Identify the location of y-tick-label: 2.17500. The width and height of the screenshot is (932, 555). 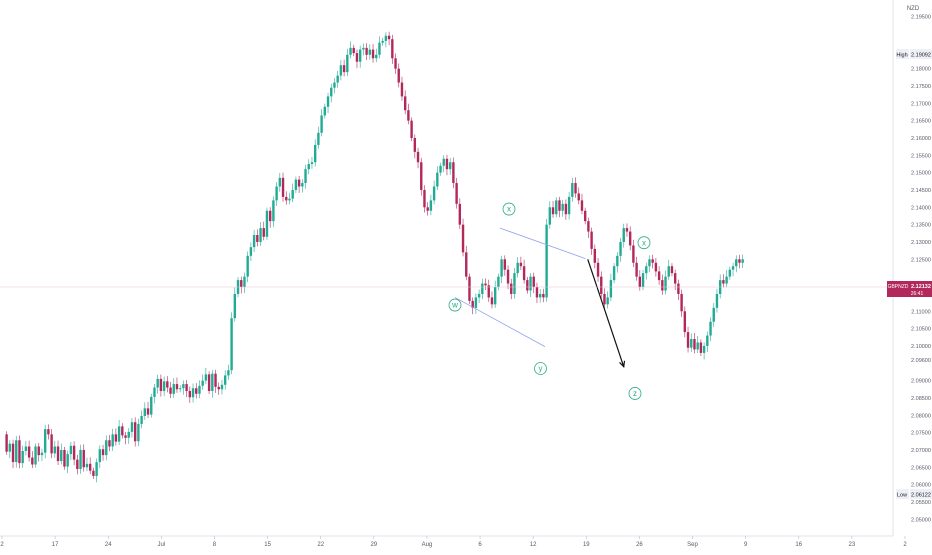
(921, 87).